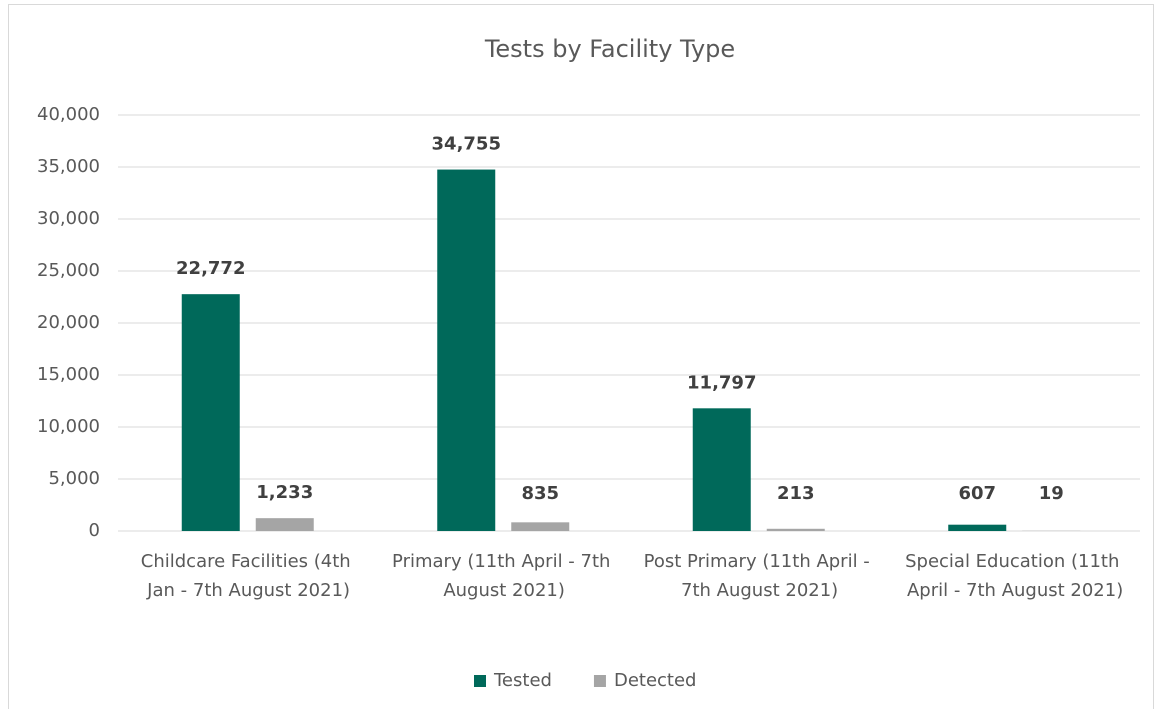  What do you see at coordinates (796, 493) in the screenshot?
I see `value-label: 213` at bounding box center [796, 493].